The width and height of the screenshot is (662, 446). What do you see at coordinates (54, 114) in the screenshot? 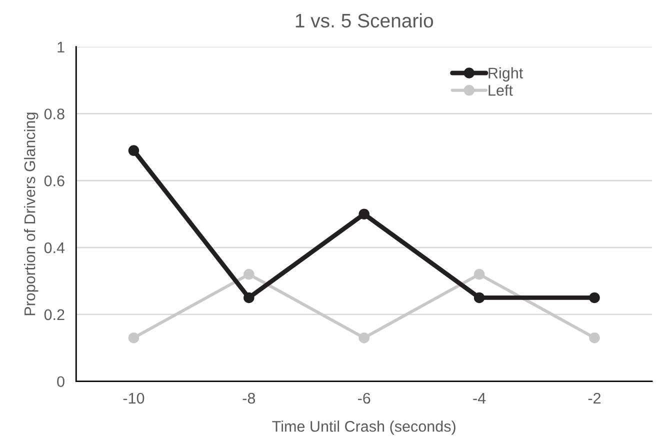
I see `y-tick-label: 0.8` at bounding box center [54, 114].